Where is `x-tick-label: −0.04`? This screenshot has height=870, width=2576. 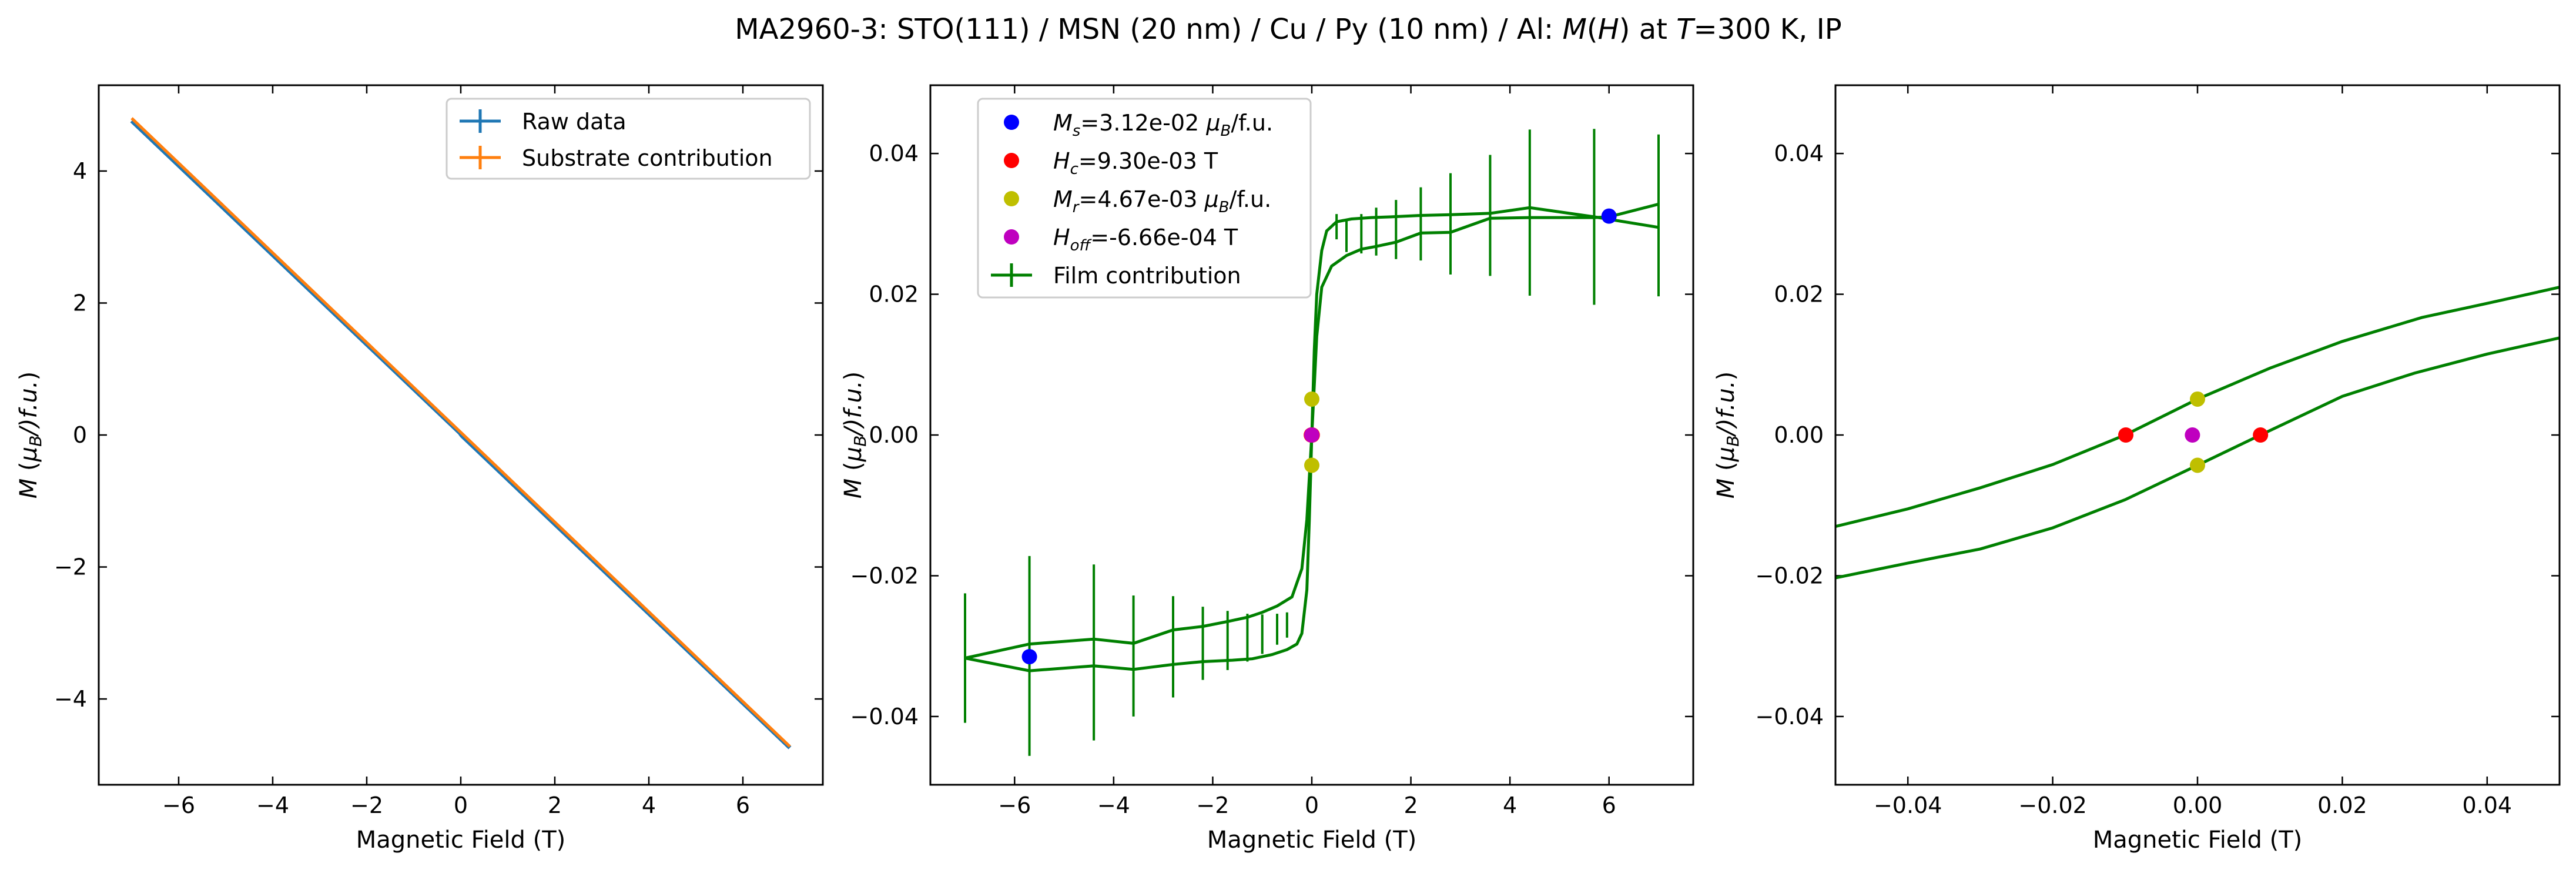 x-tick-label: −0.04 is located at coordinates (1908, 805).